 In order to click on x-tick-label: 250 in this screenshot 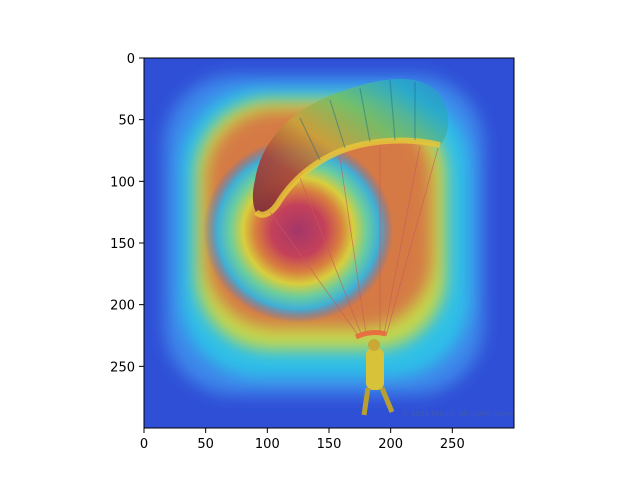, I will do `click(452, 444)`.